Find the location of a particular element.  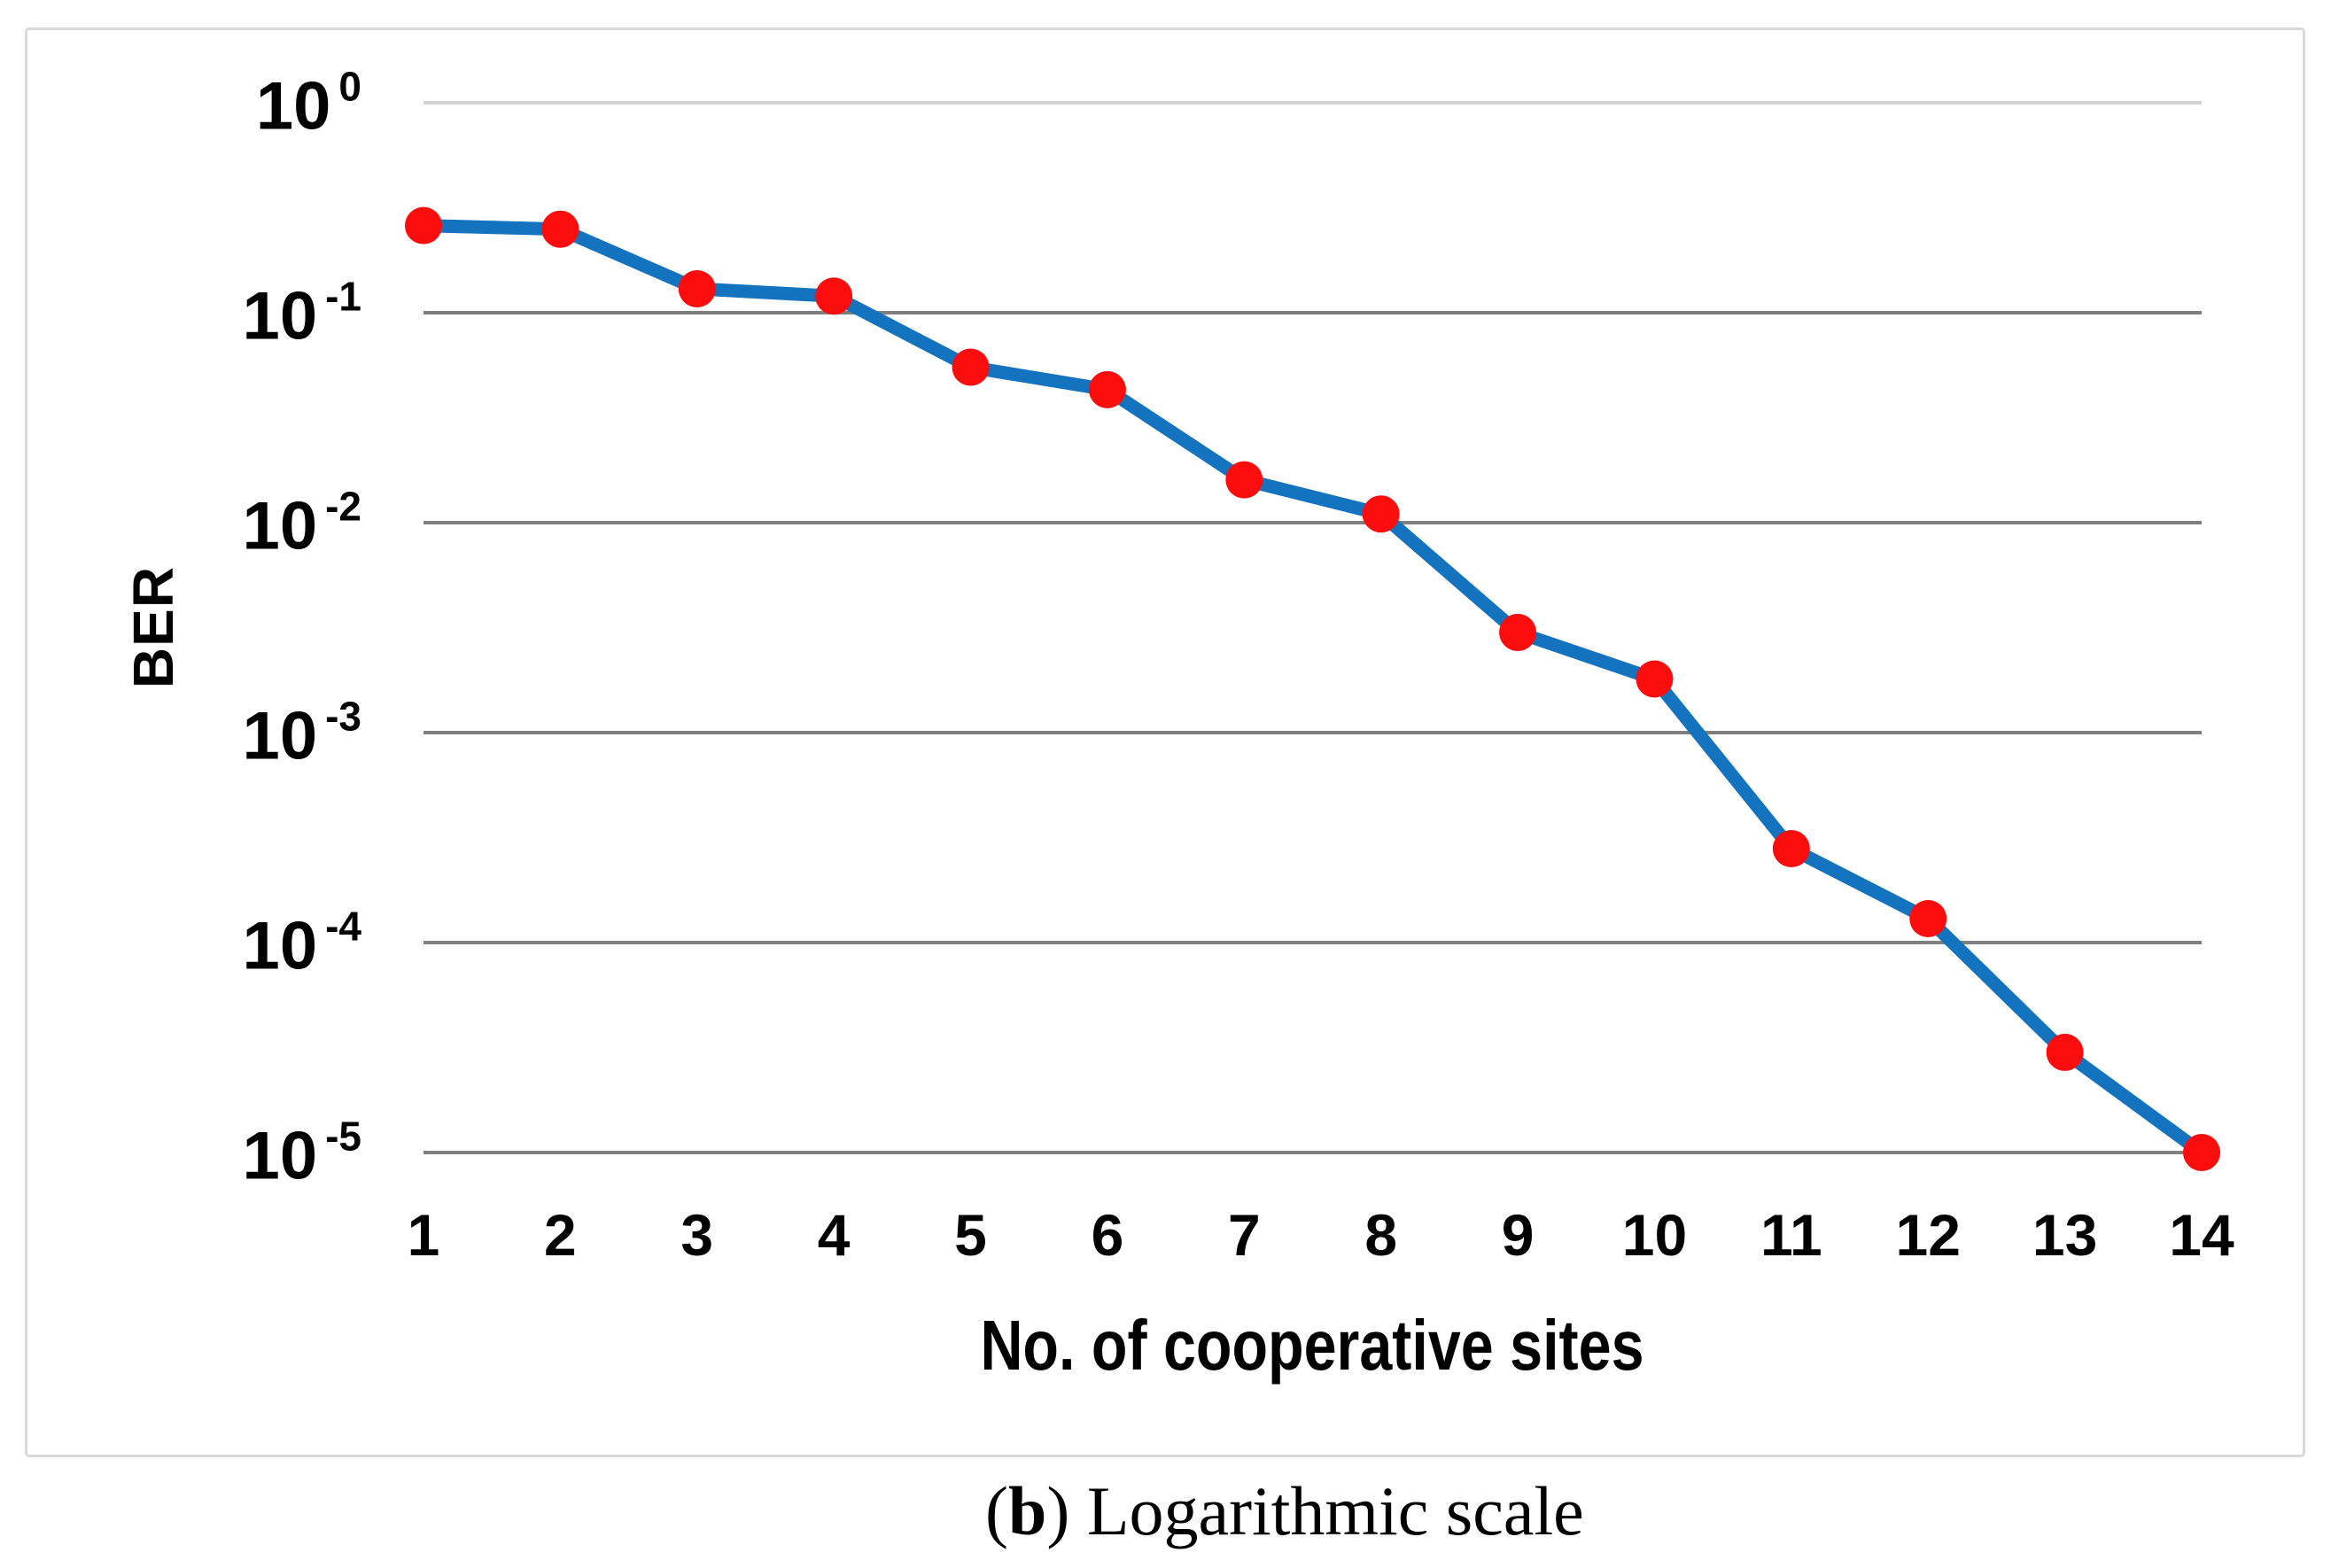

caption-subfigure-letter: b is located at coordinates (1027, 1510).